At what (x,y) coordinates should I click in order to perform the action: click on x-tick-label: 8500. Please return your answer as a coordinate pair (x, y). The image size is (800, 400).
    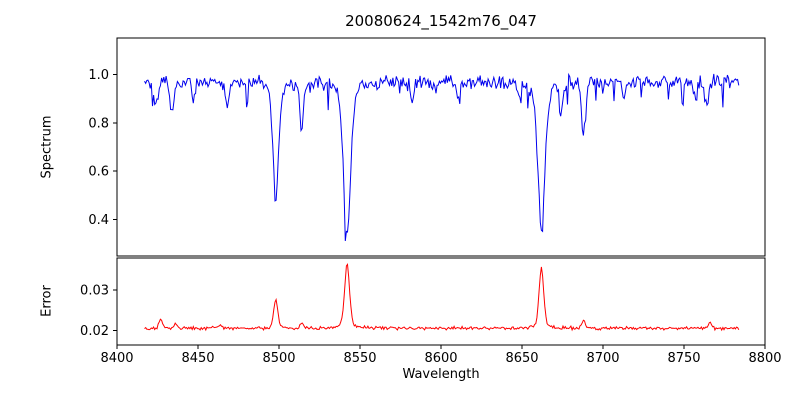
    Looking at the image, I should click on (278, 358).